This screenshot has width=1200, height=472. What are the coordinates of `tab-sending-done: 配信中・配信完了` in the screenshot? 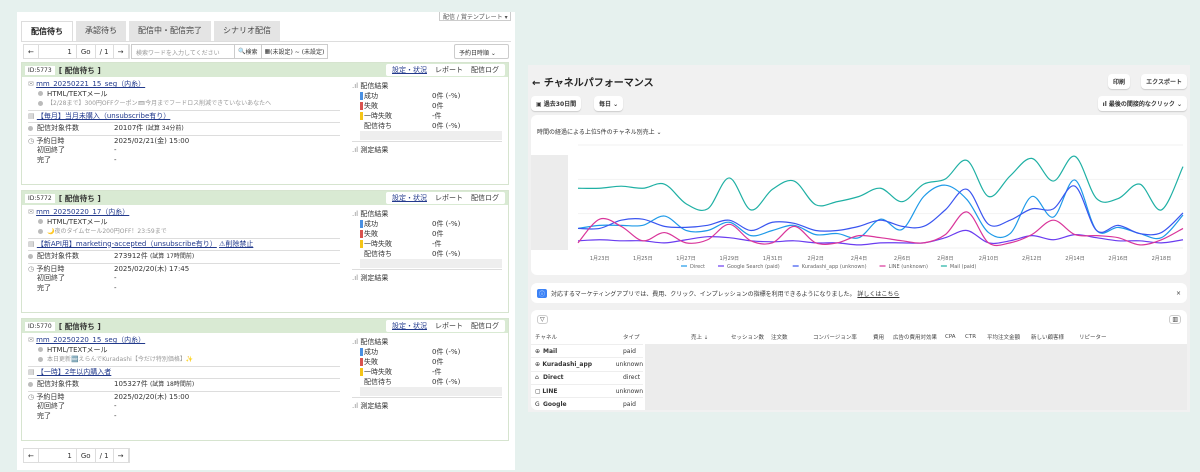 It's located at (170, 31).